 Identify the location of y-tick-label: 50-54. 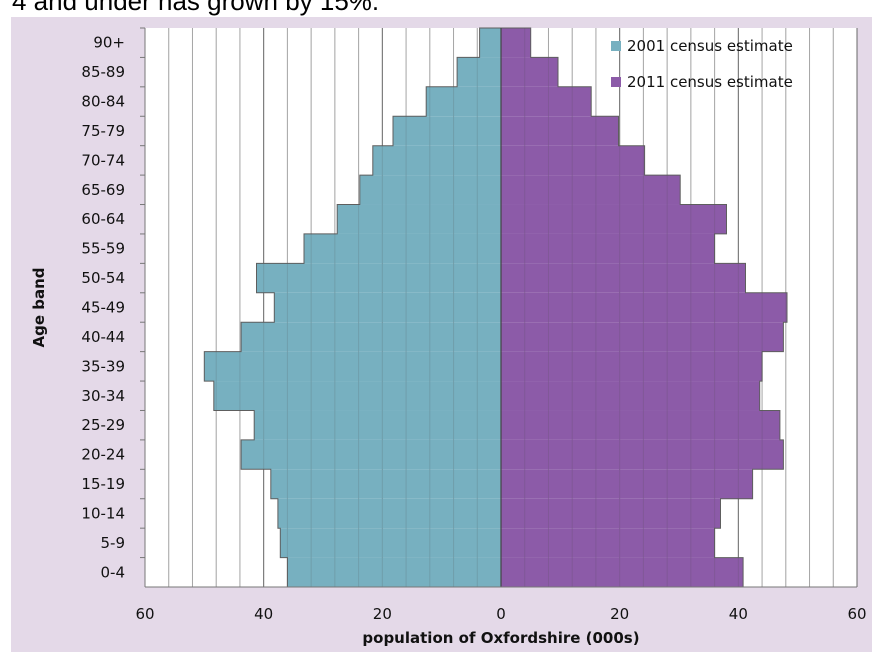
(103, 278).